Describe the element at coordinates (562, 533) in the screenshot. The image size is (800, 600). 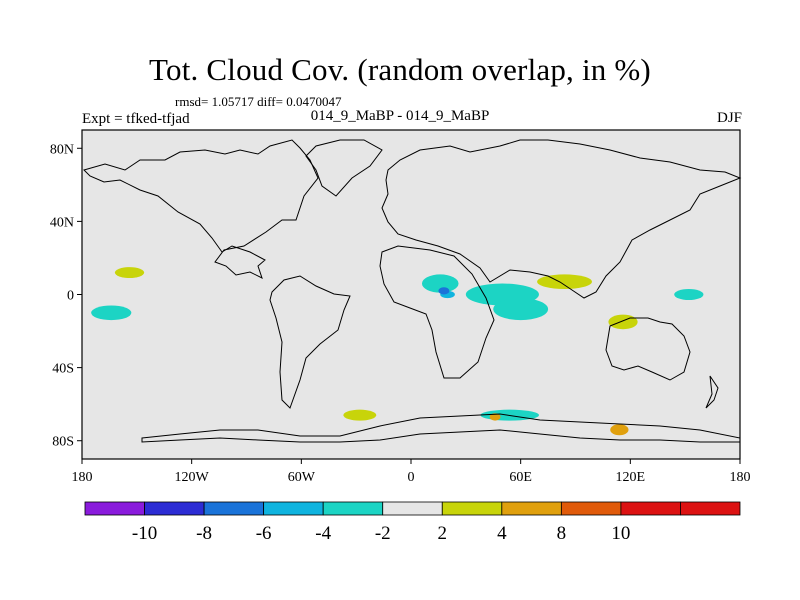
I see `colorbar-label: 8` at that location.